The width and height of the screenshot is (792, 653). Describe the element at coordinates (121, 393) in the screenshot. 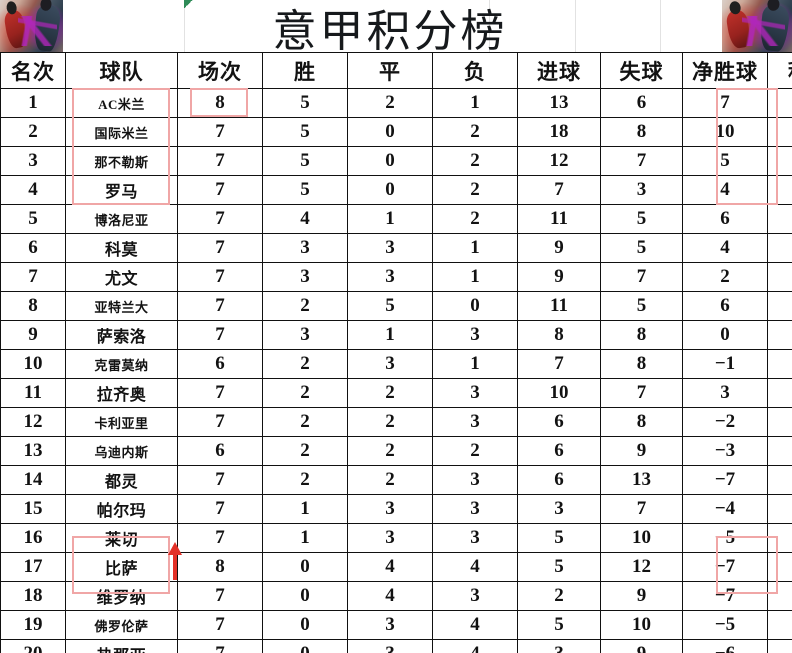

I see `cell-team-name: 拉齐奥` at that location.